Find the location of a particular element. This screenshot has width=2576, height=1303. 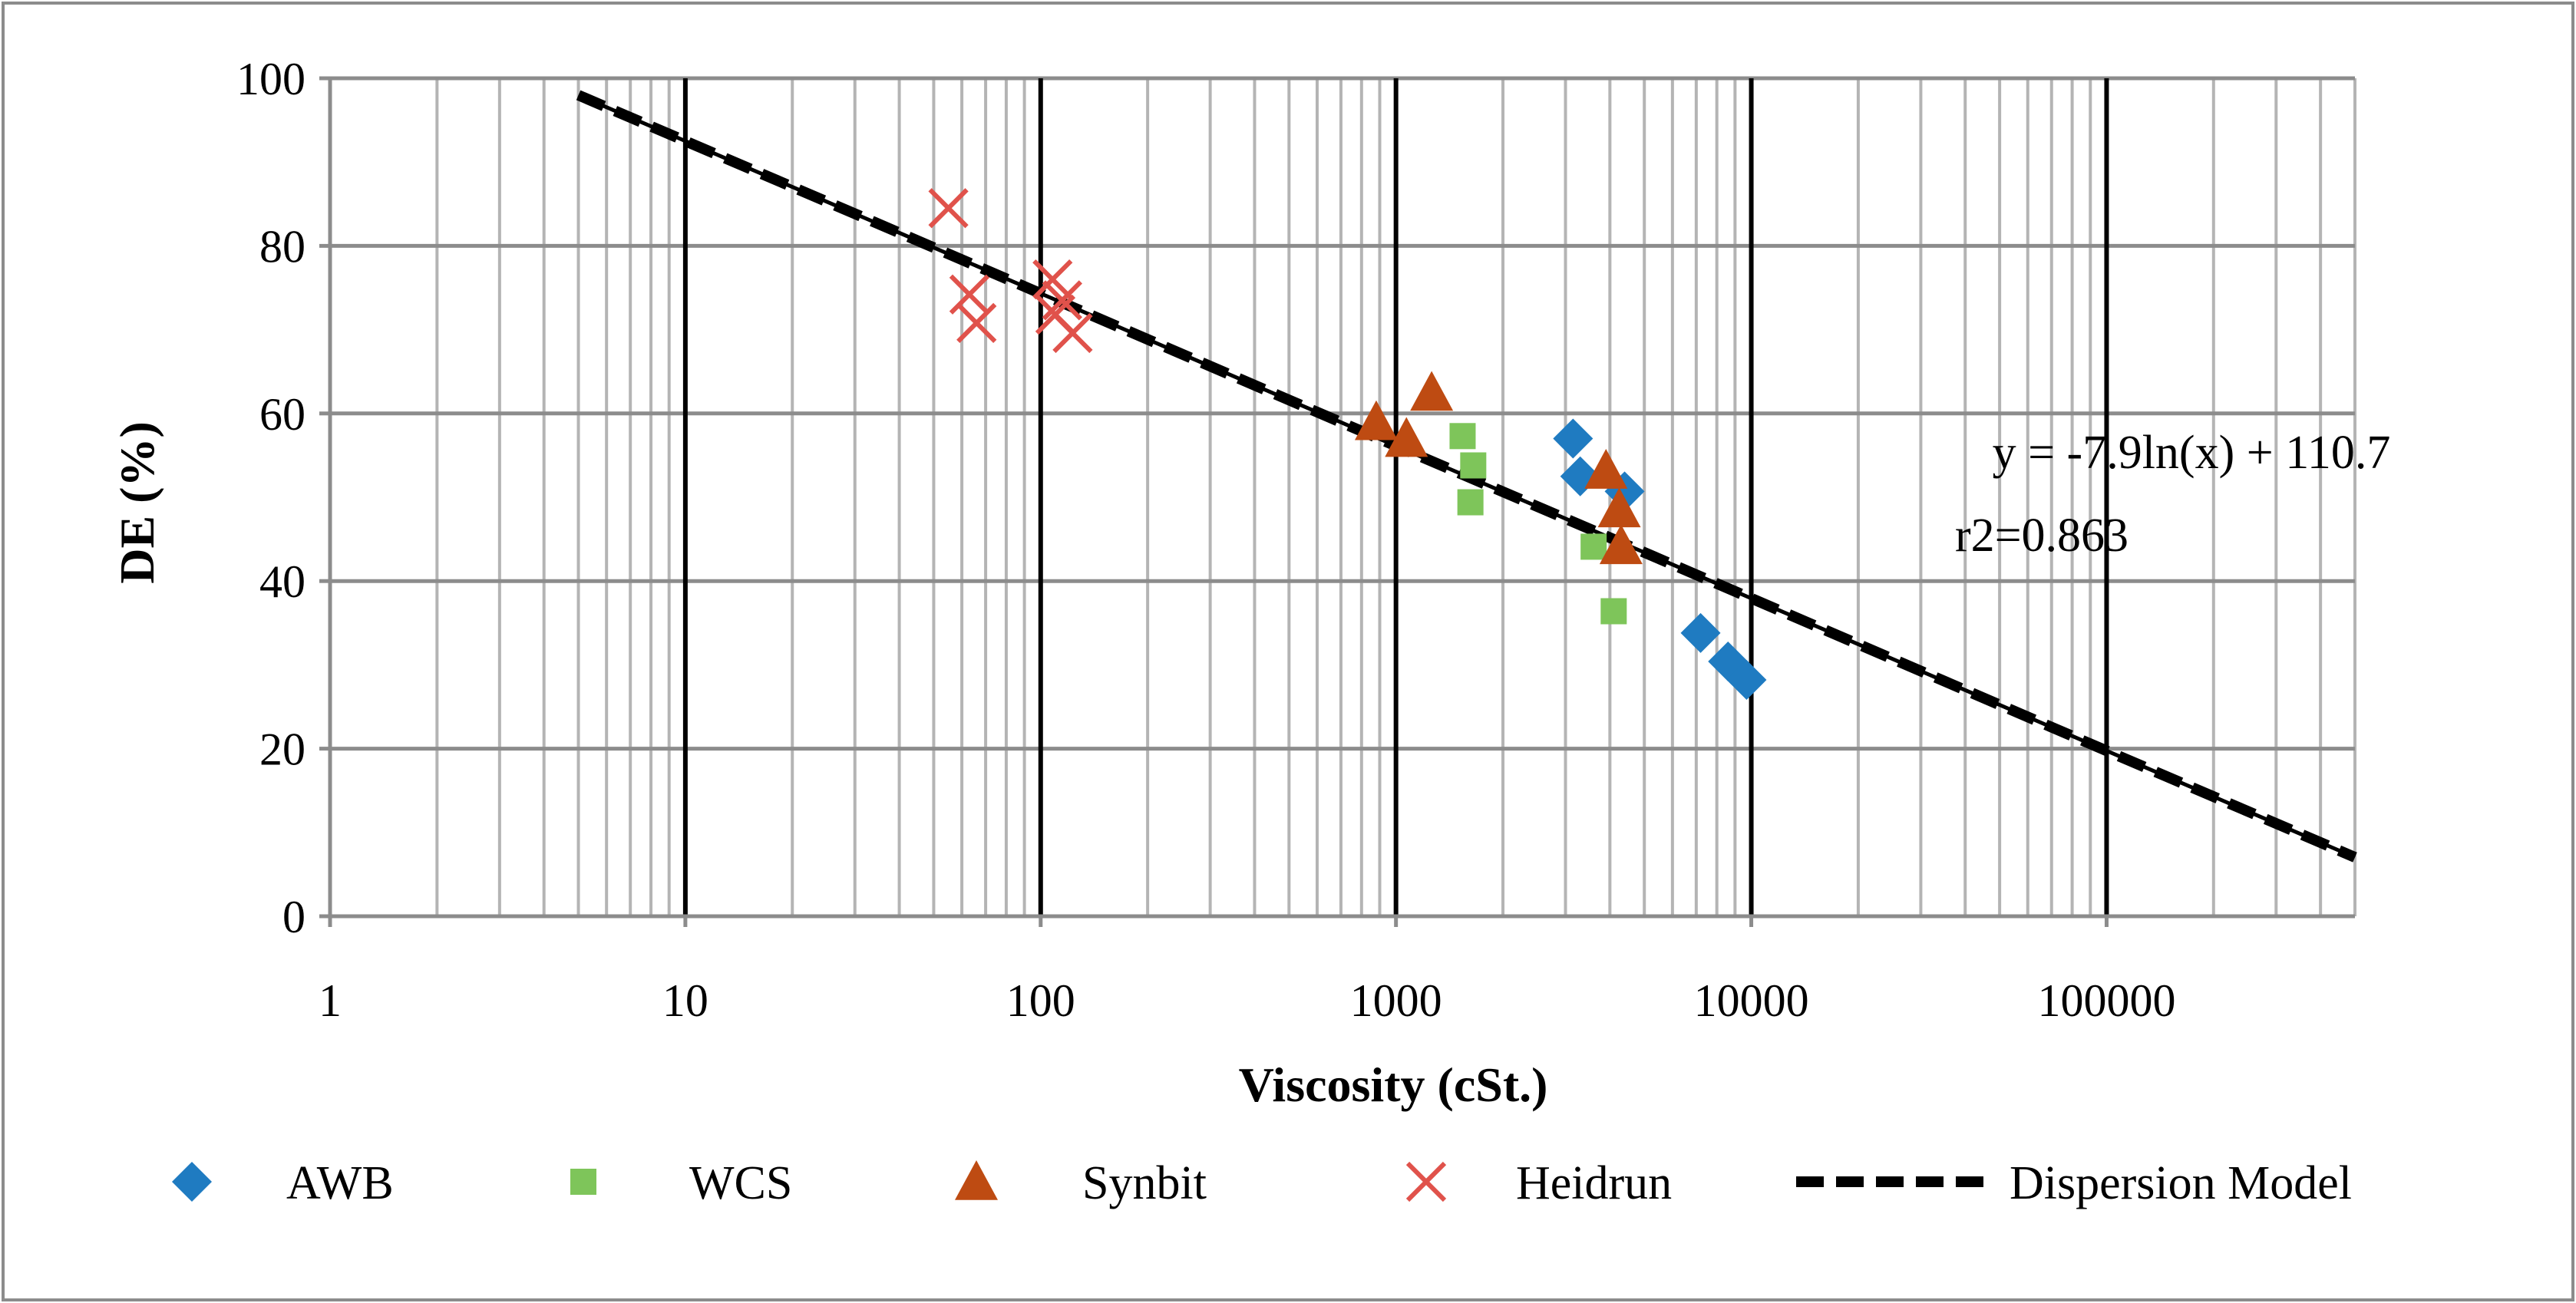

legend-label-synbit: Synbit is located at coordinates (1144, 1183).